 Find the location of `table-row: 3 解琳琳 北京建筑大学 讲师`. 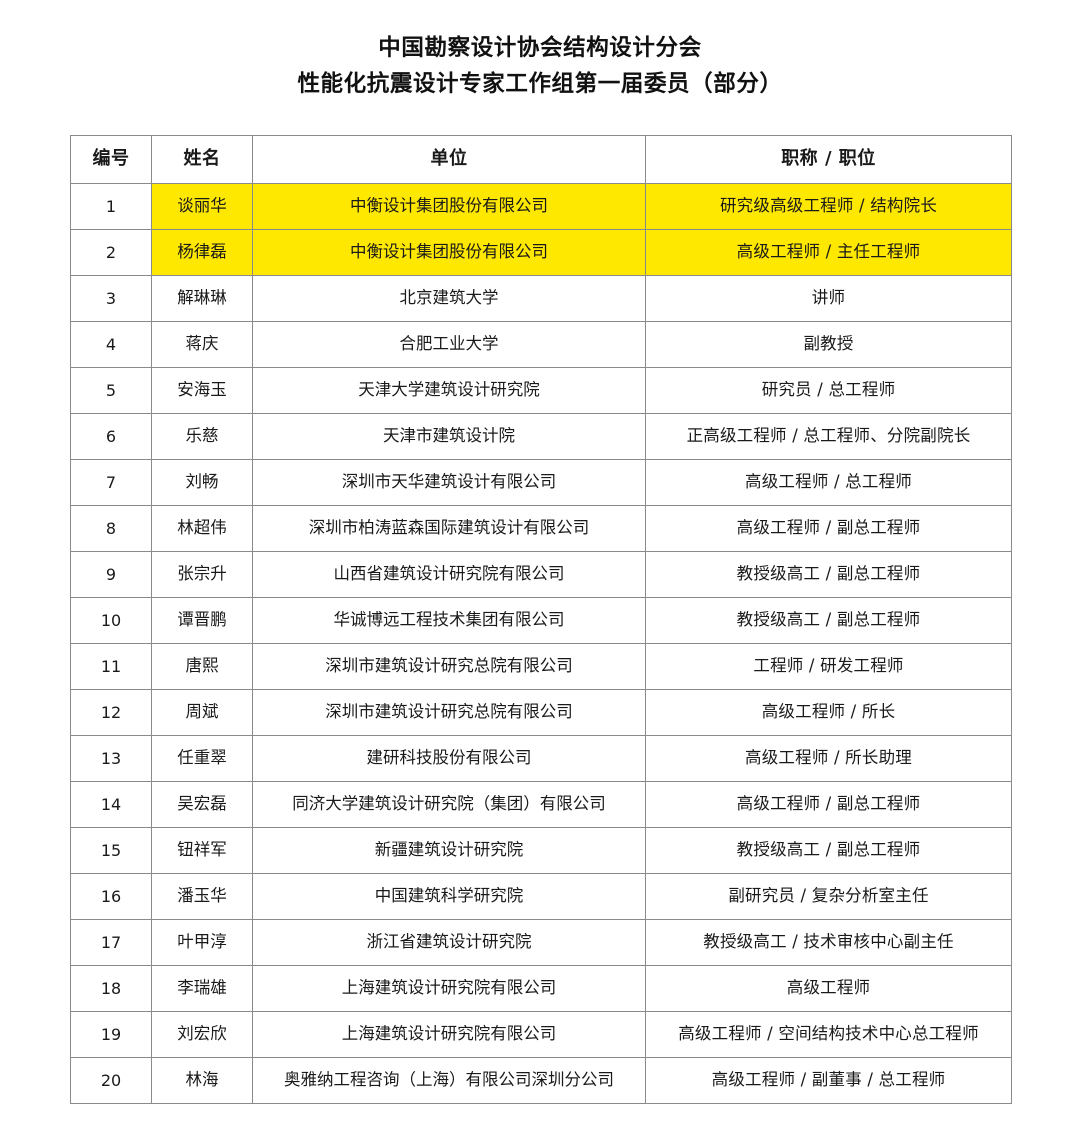

table-row: 3 解琳琳 北京建筑大学 讲师 is located at coordinates (541, 298).